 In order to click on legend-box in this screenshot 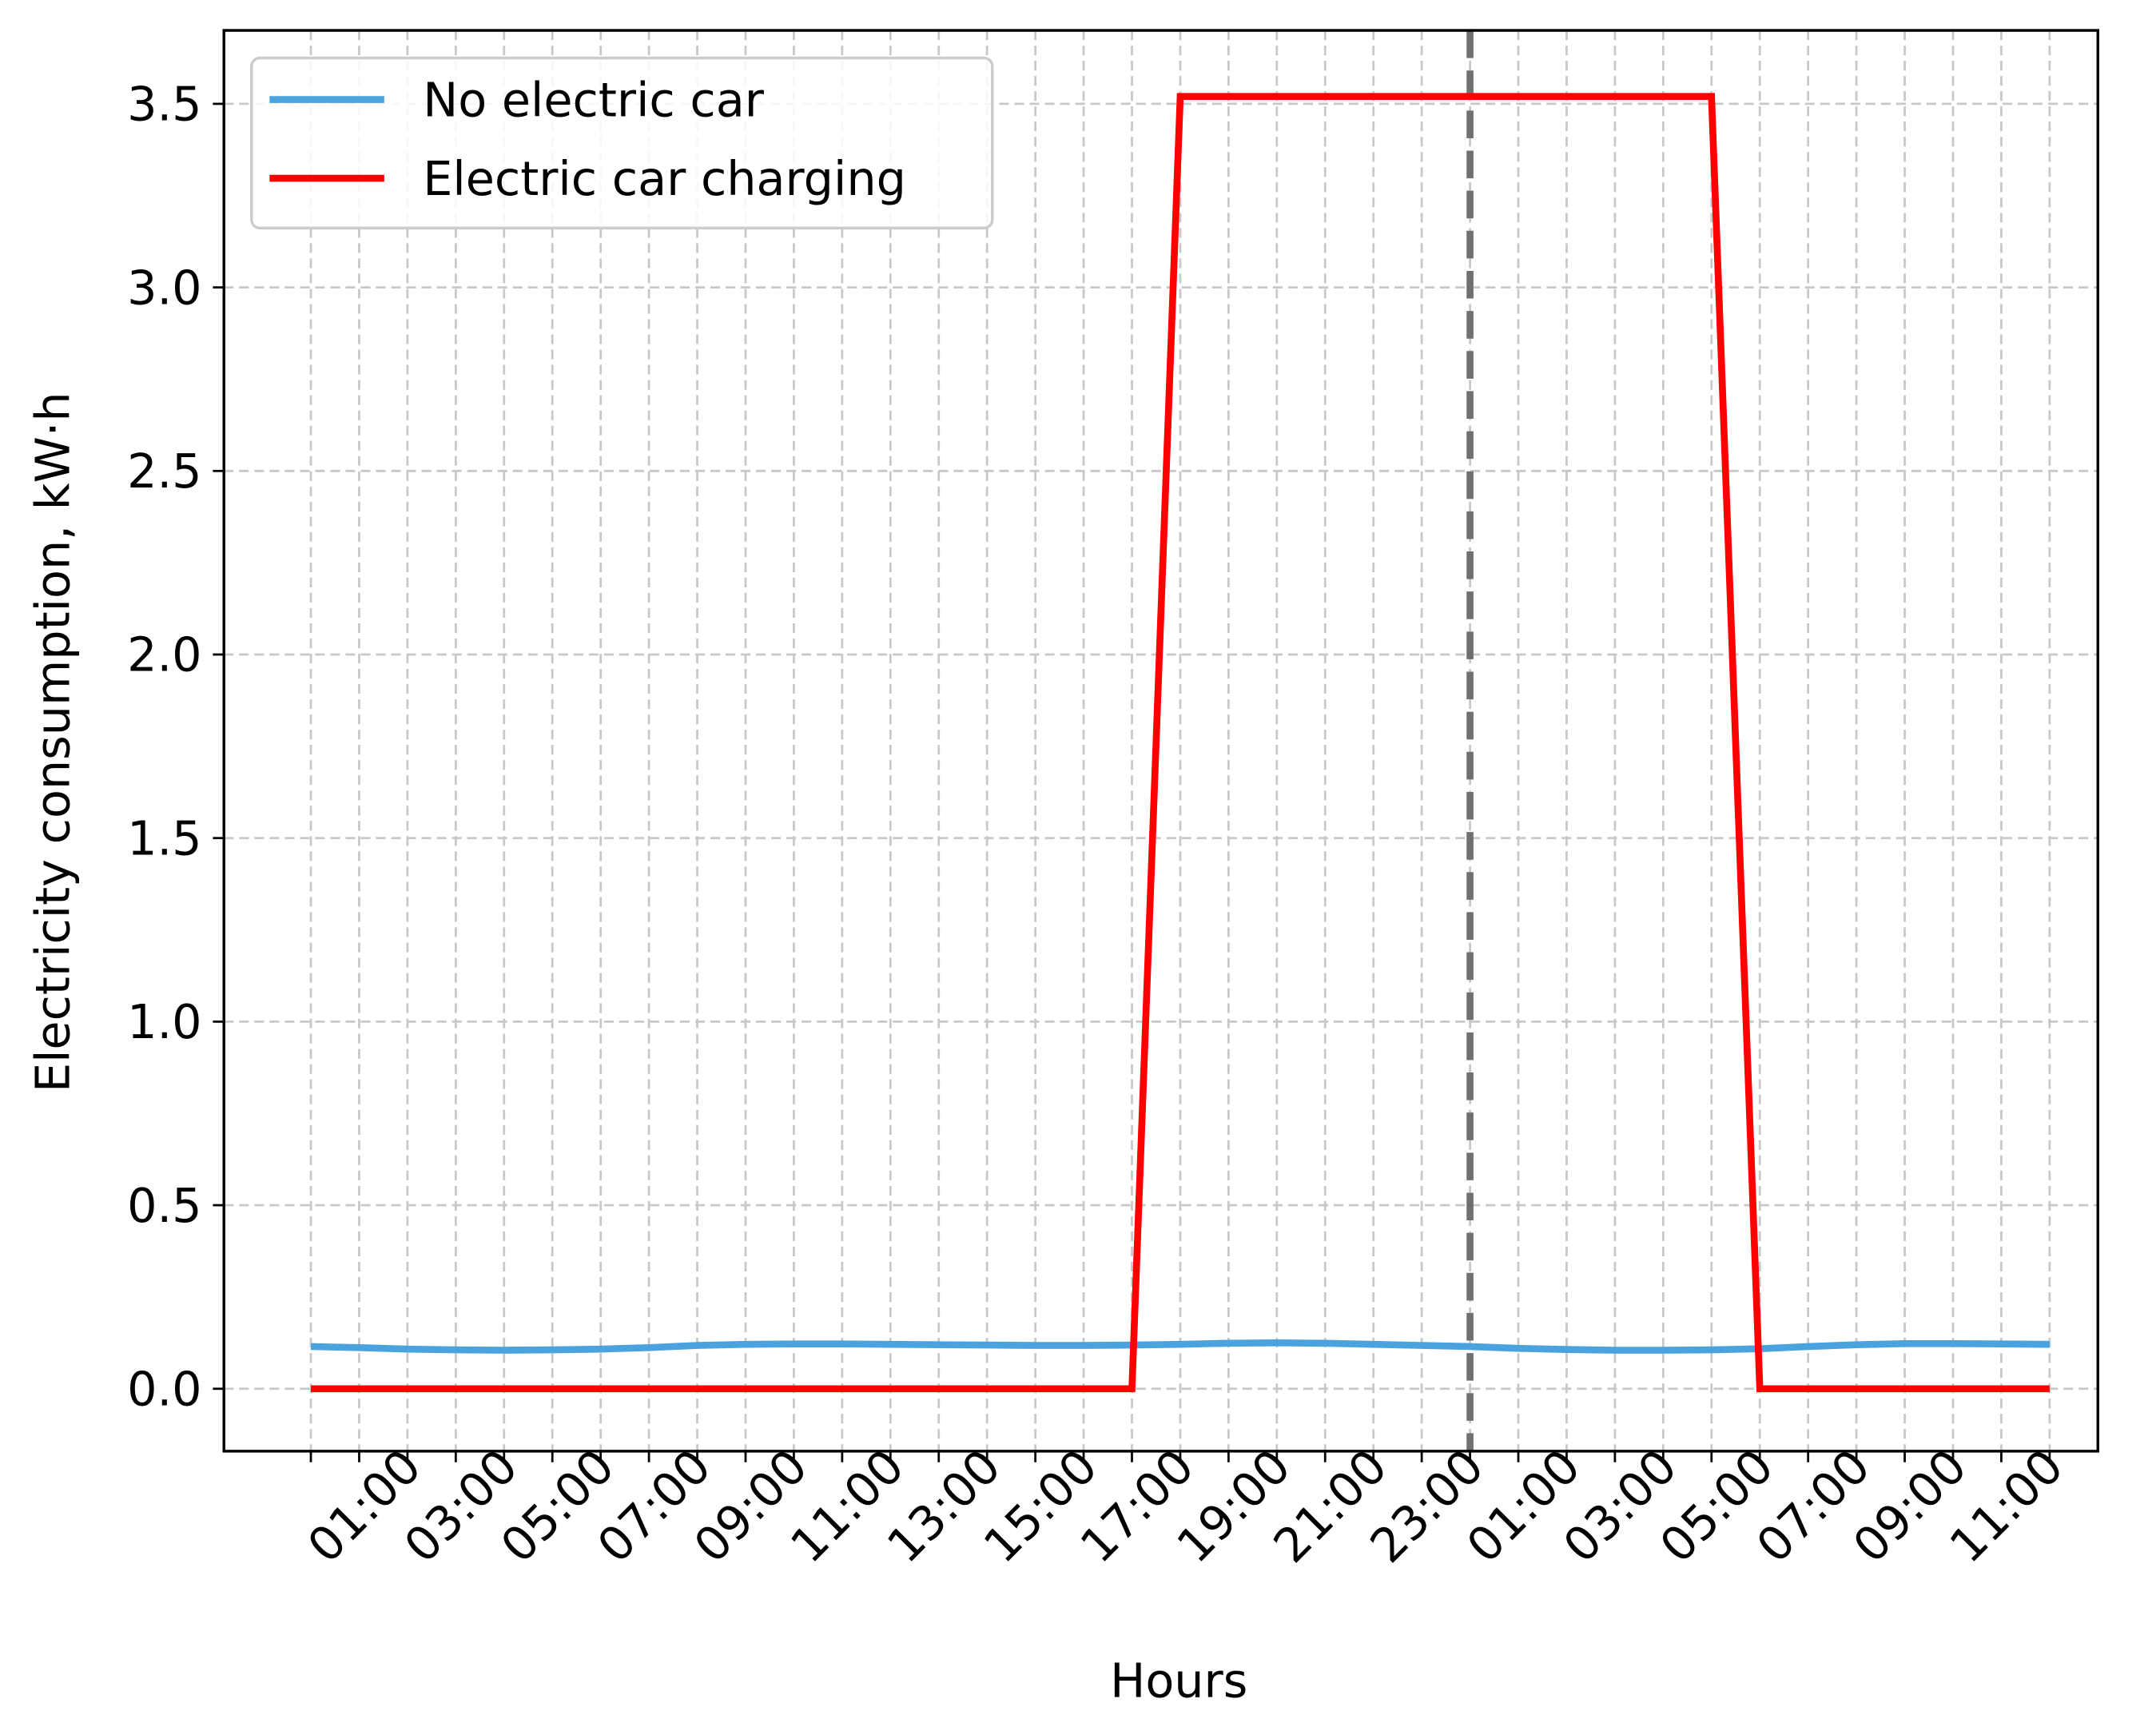, I will do `click(622, 143)`.